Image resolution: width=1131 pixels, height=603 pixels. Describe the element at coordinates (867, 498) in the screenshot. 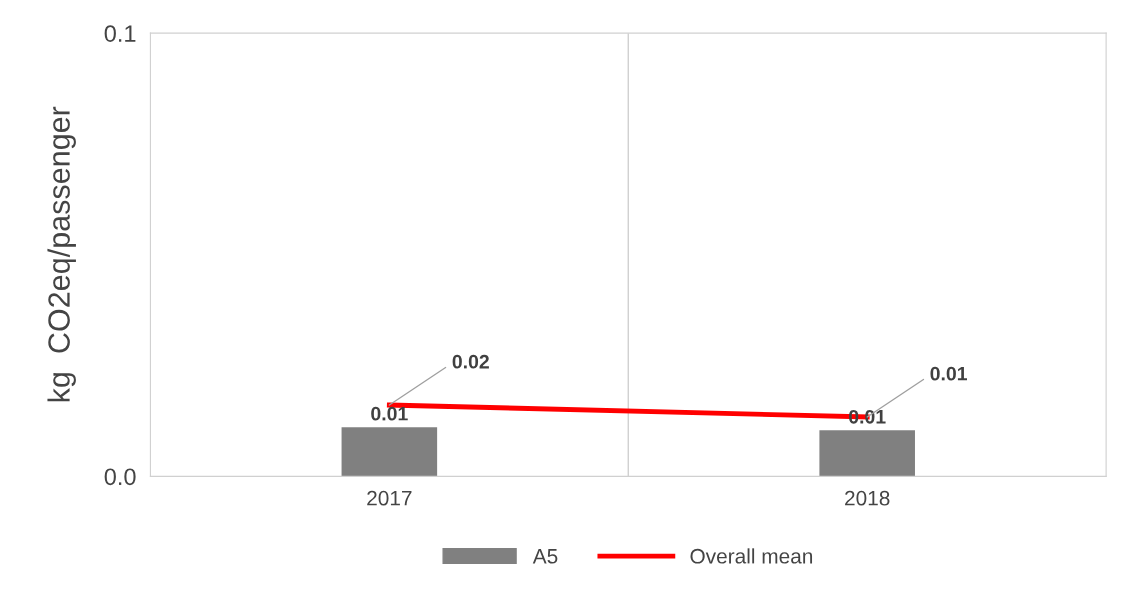

I see `x-tick-label: 2018` at that location.